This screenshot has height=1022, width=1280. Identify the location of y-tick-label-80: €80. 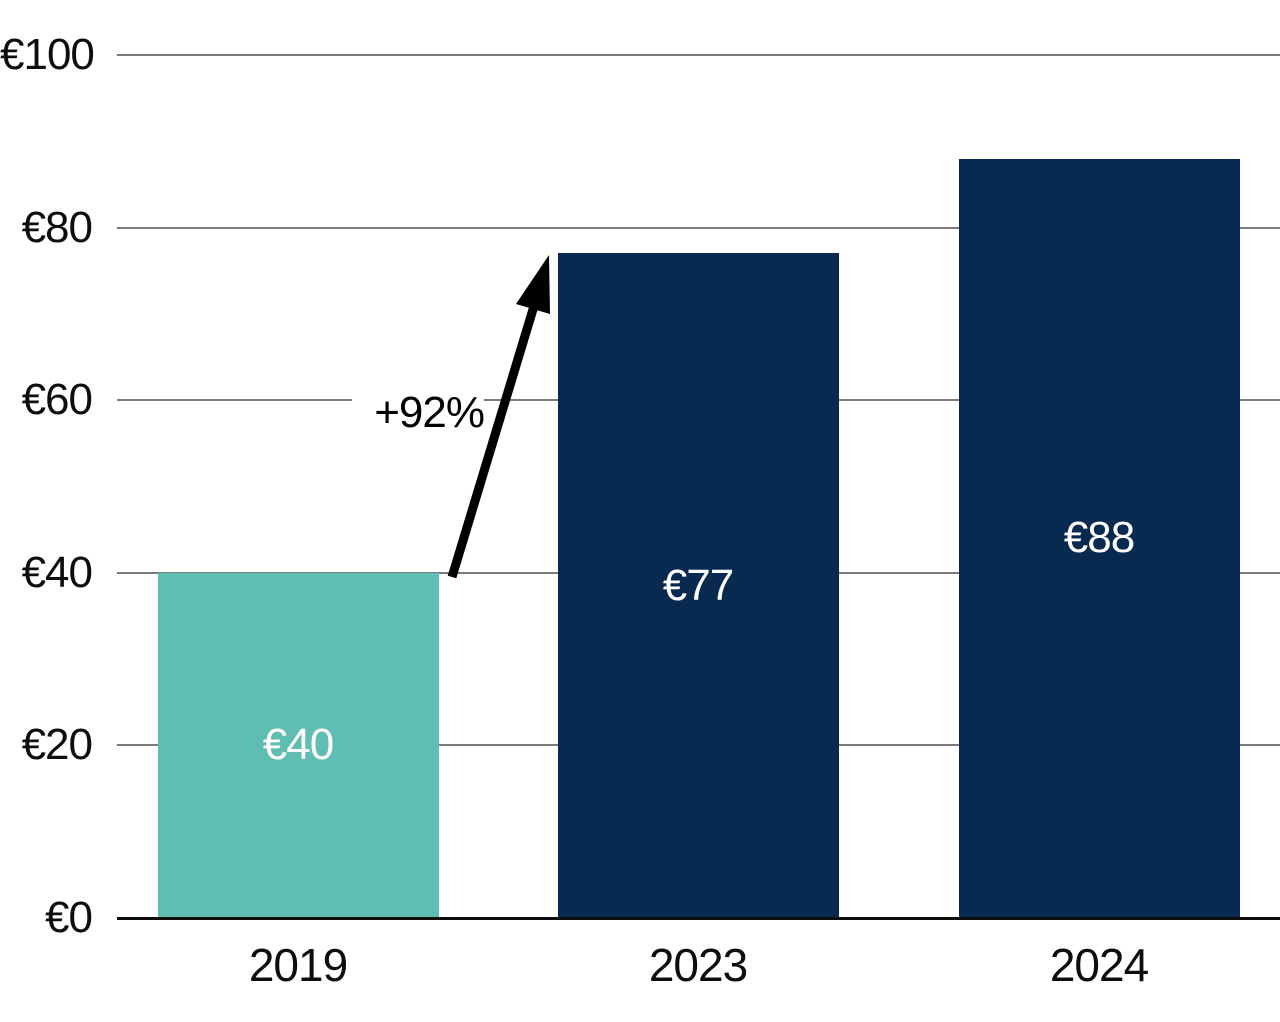
(57, 227).